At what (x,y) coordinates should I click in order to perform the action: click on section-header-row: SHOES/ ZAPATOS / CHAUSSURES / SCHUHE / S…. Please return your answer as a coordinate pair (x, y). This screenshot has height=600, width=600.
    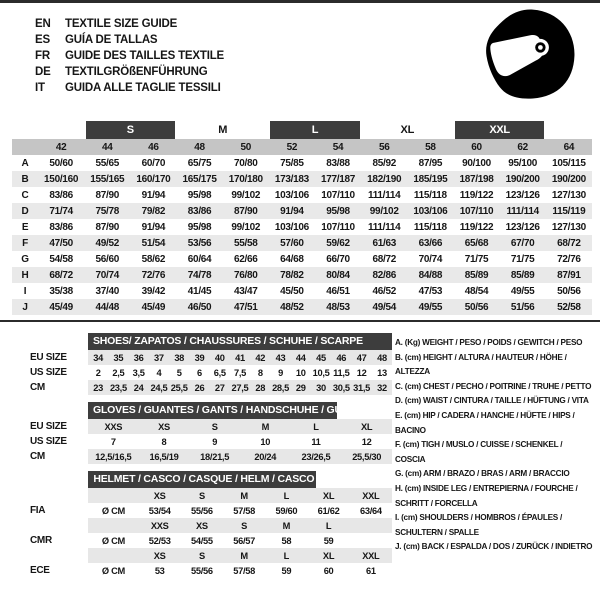
    Looking at the image, I should click on (211, 341).